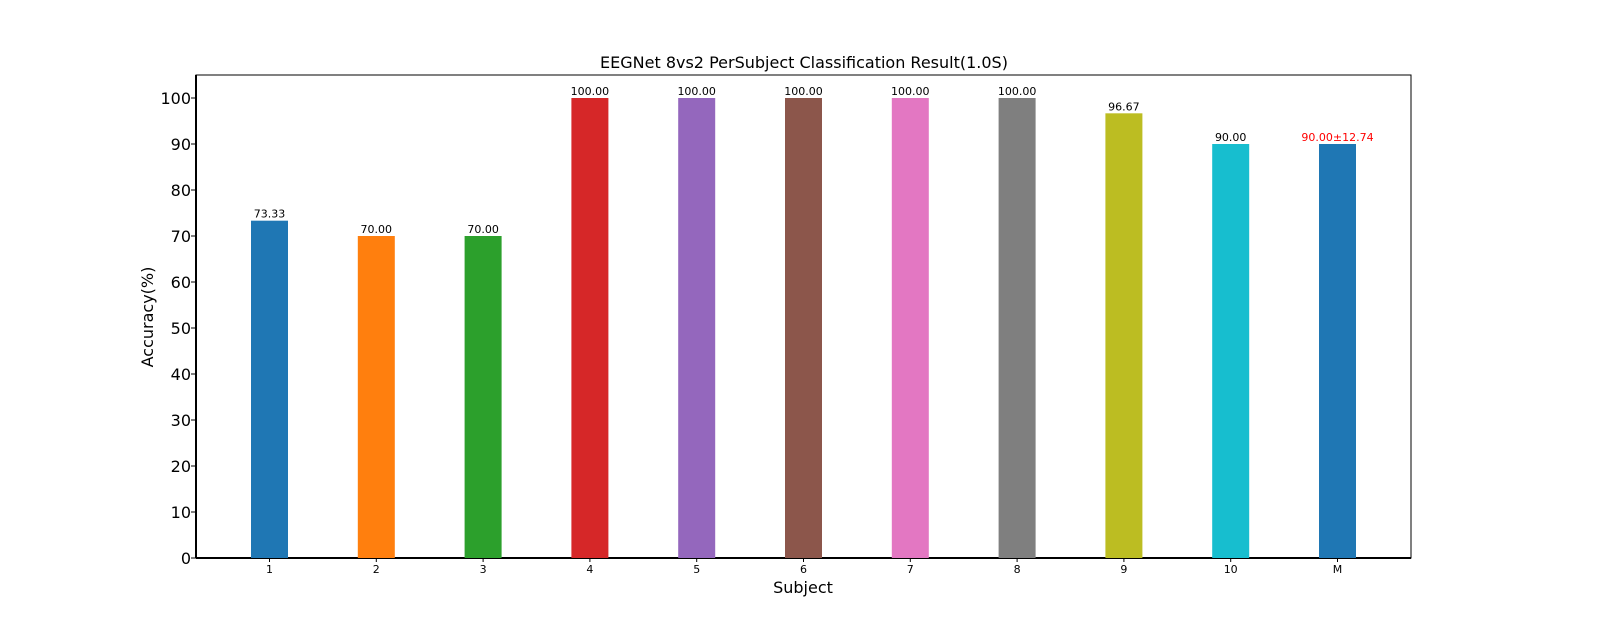 The height and width of the screenshot is (640, 1600). I want to click on data-label-1: 73.33, so click(270, 214).